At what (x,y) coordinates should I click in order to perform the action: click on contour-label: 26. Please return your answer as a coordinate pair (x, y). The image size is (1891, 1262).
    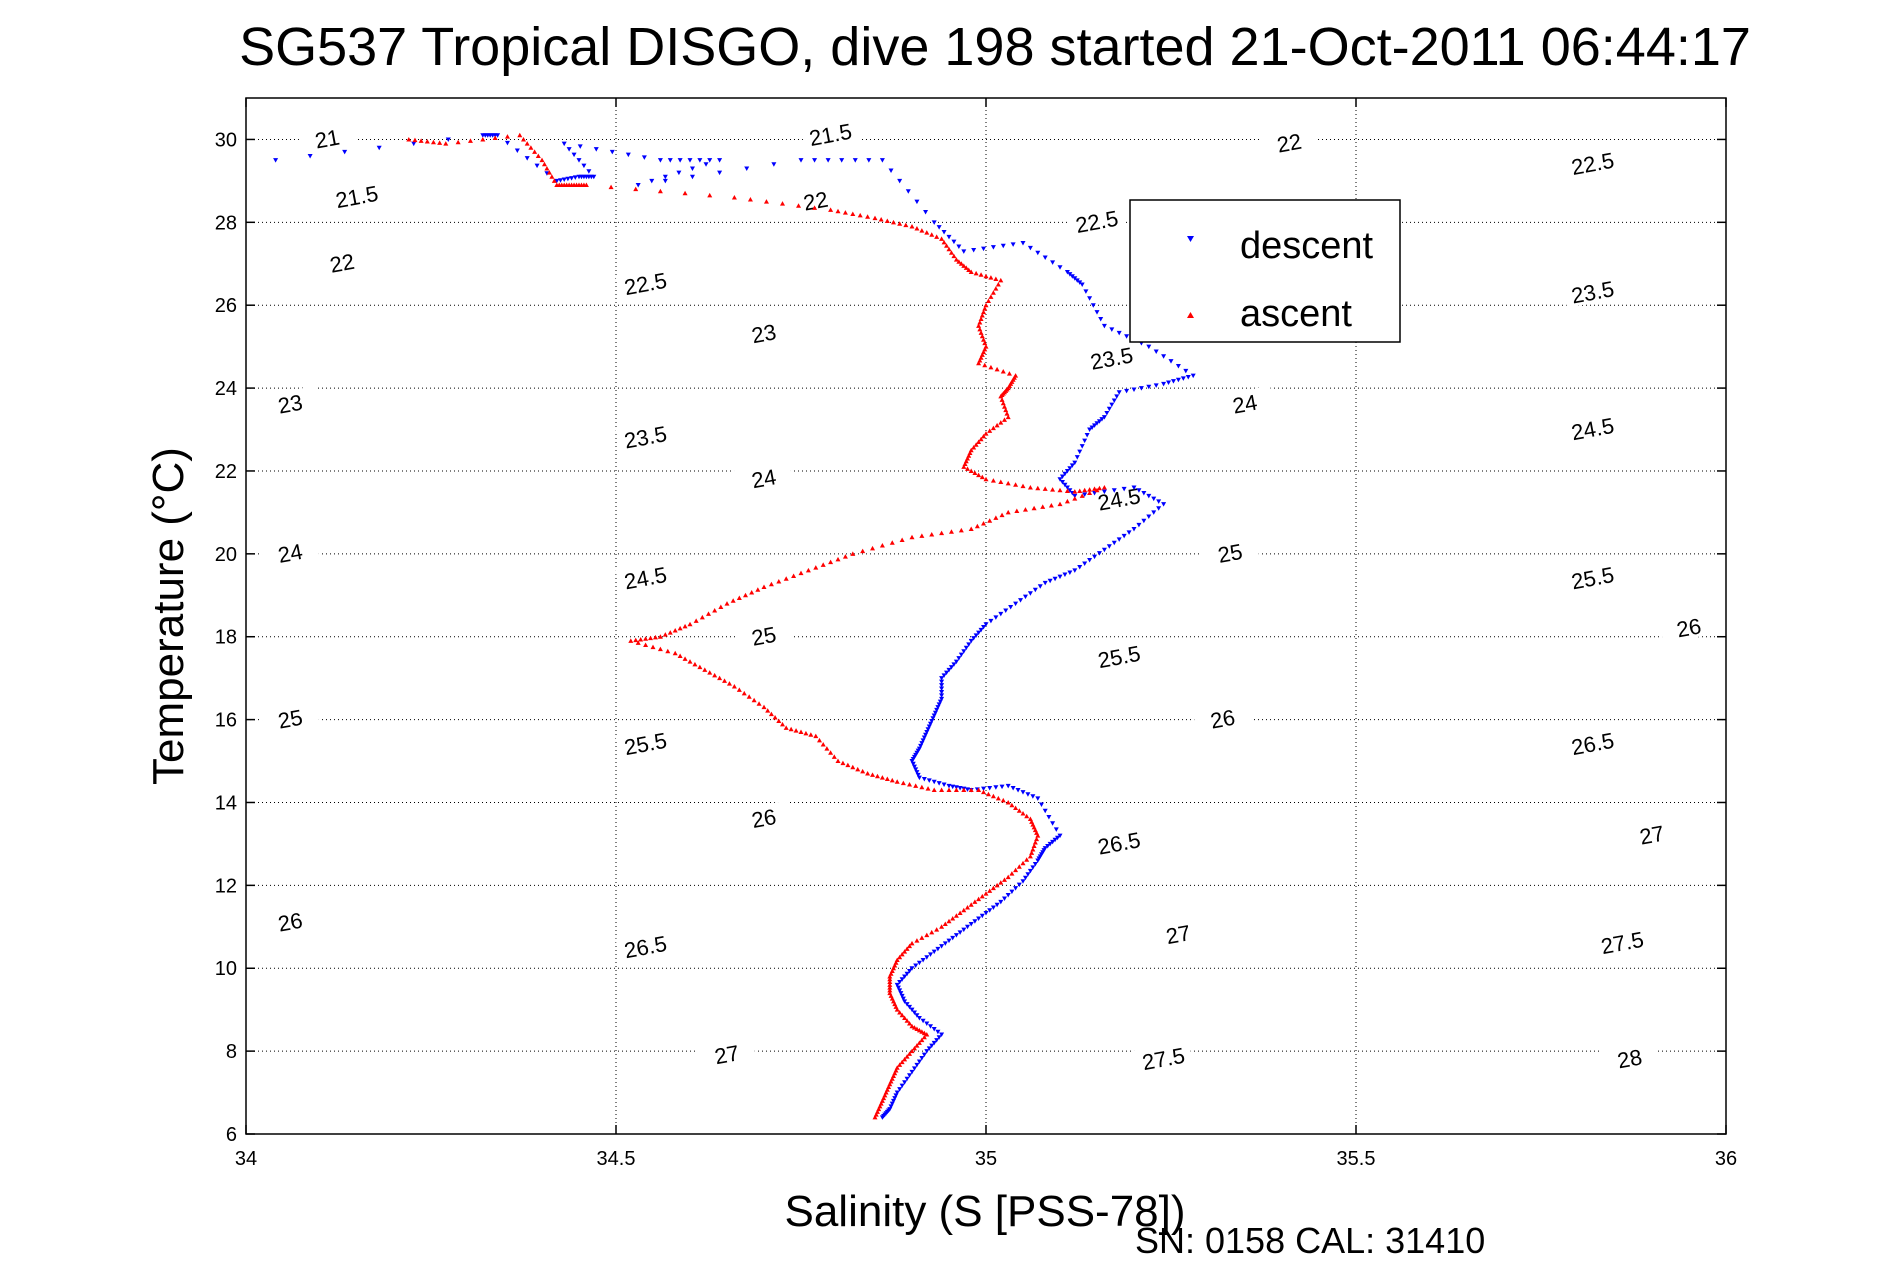
    Looking at the image, I should click on (764, 818).